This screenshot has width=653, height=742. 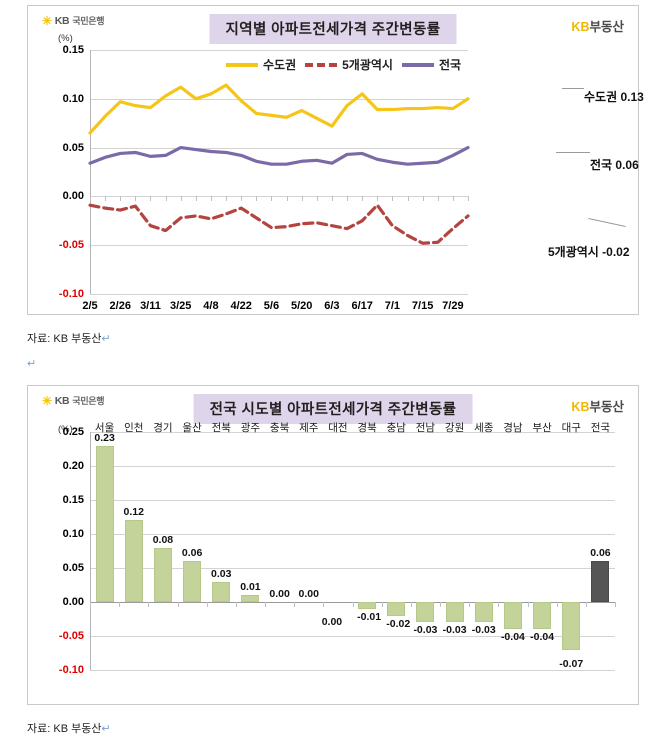 What do you see at coordinates (163, 428) in the screenshot?
I see `chart2-category-label: 경기` at bounding box center [163, 428].